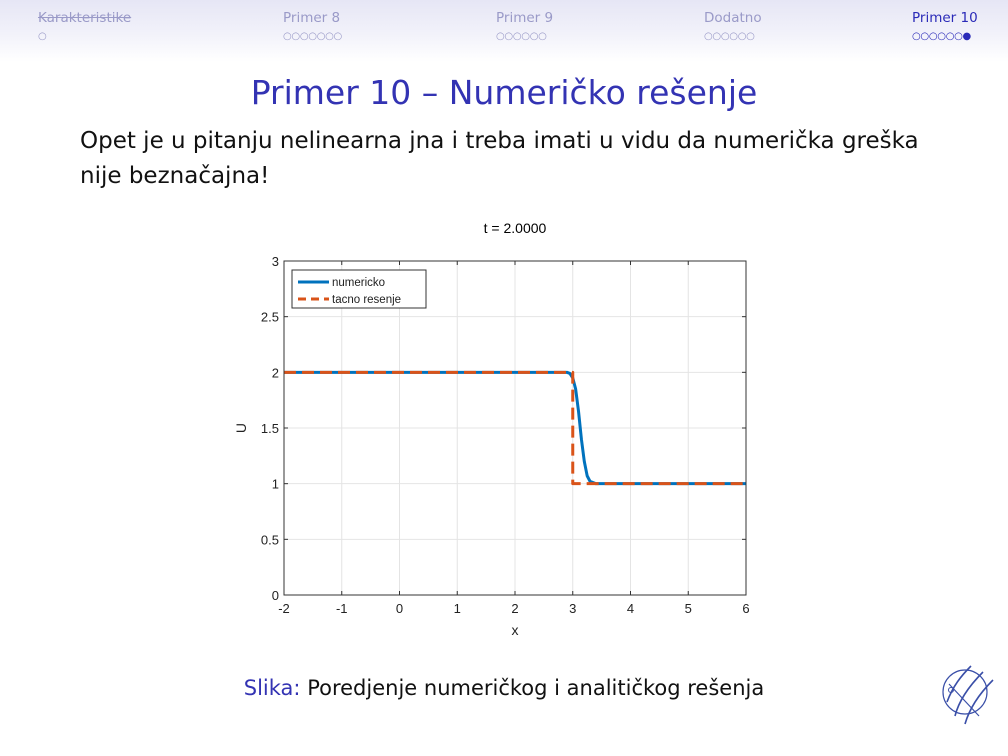  What do you see at coordinates (358, 283) in the screenshot?
I see `legend-label: numericko` at bounding box center [358, 283].